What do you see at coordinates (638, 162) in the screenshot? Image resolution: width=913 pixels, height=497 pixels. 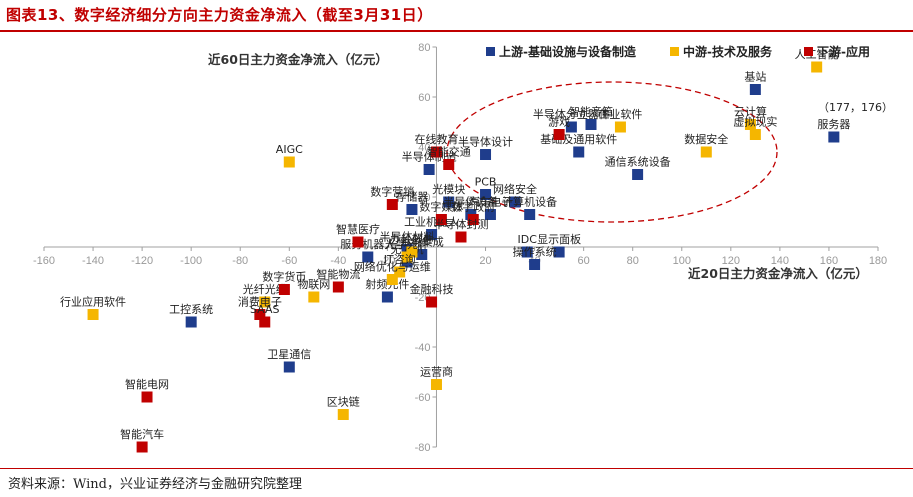 I see `data-label: 通信系统设备` at bounding box center [638, 162].